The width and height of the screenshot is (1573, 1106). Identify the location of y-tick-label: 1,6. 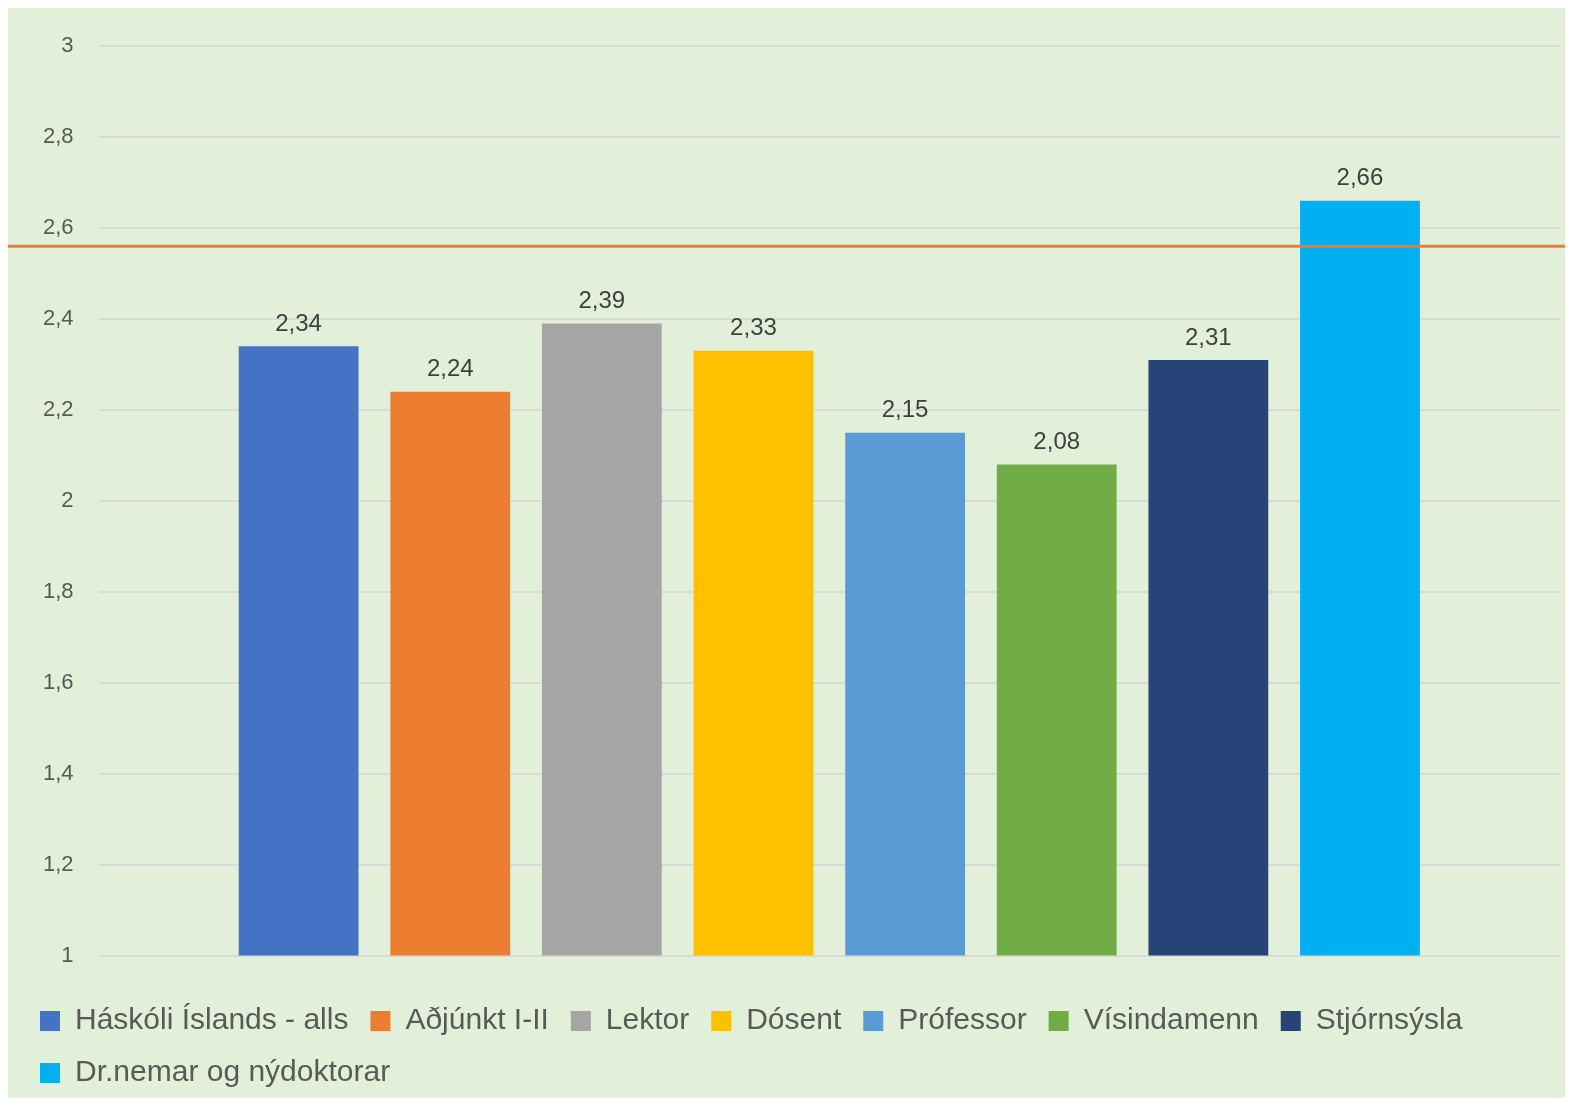
(58, 681).